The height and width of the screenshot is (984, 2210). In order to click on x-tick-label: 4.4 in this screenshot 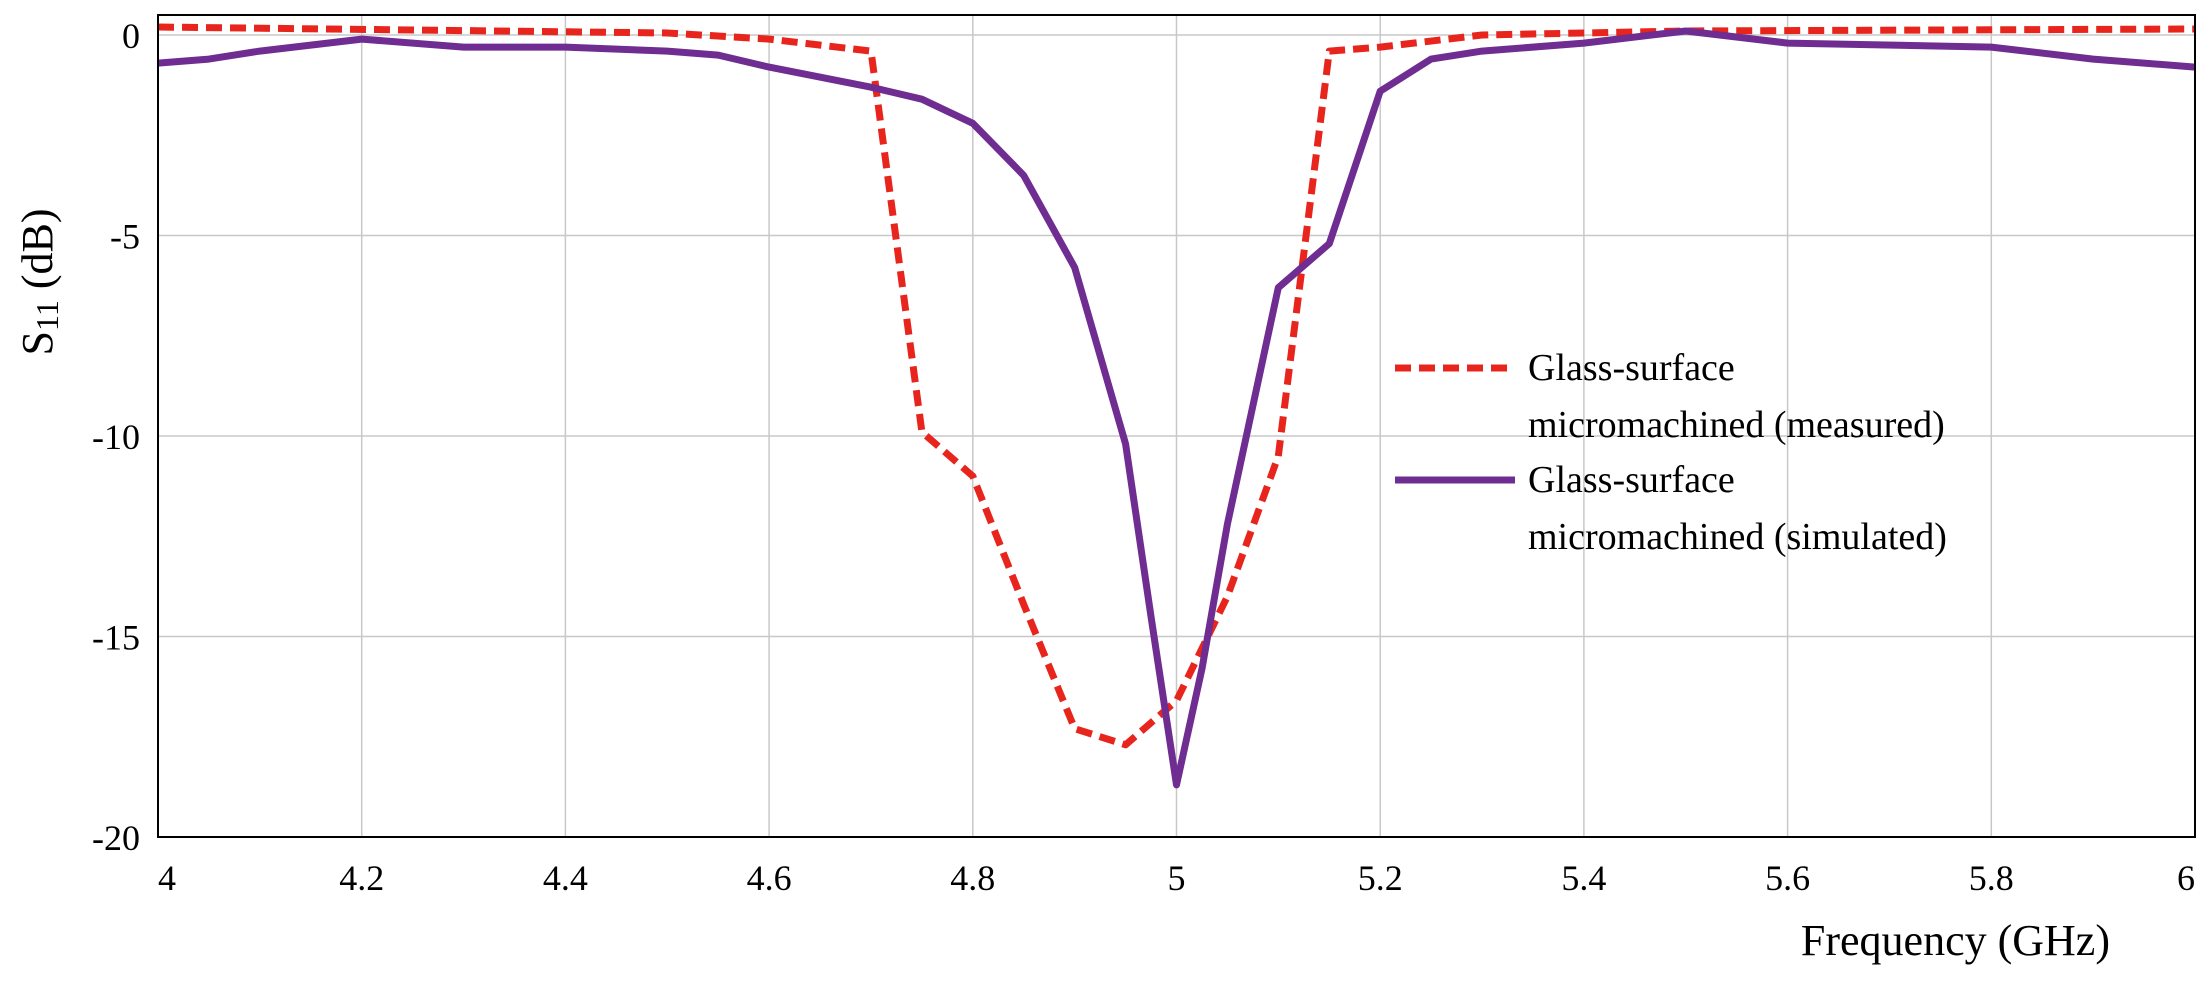, I will do `click(565, 878)`.